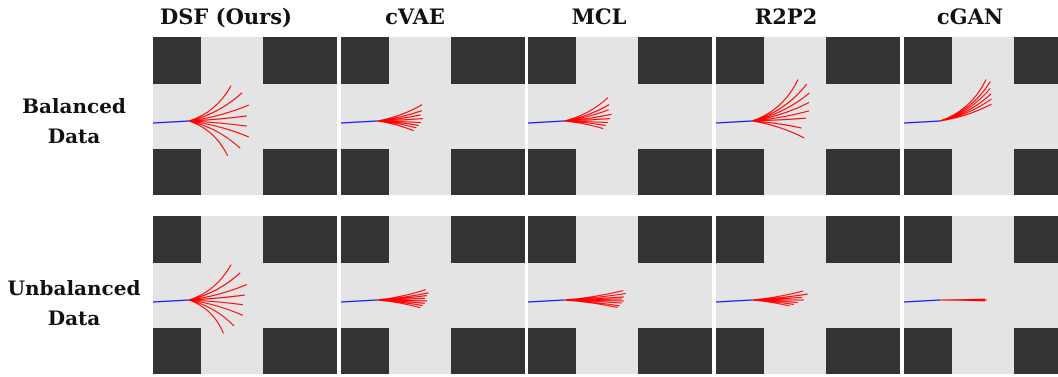 The image size is (1058, 377). Describe the element at coordinates (74, 318) in the screenshot. I see `row-label-unbalanced-line2: Data` at that location.